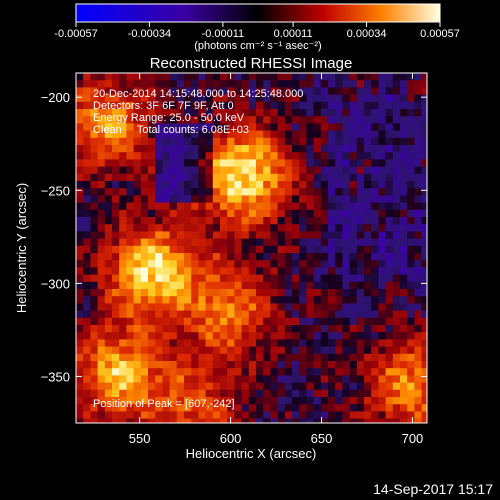 This screenshot has height=500, width=500. I want to click on x-axis-label: Heliocentric X (arcsec), so click(251, 453).